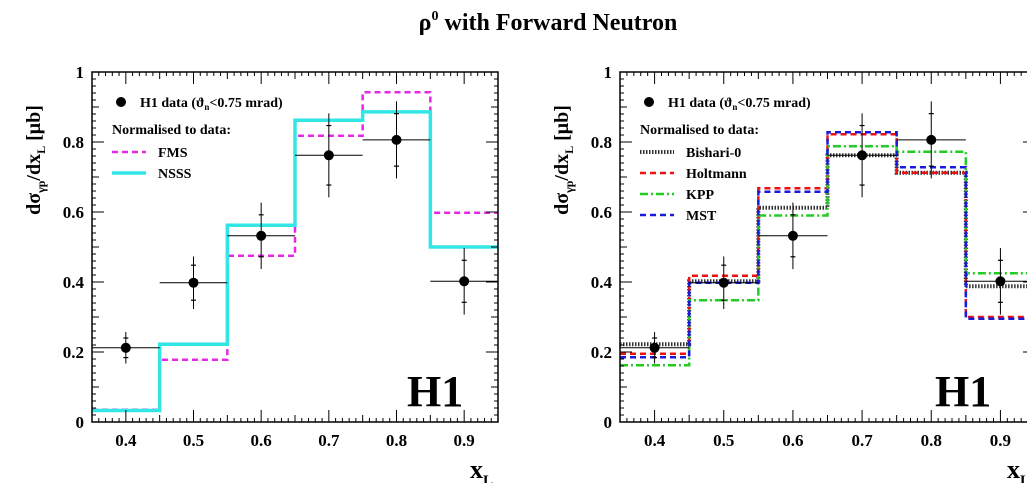 The height and width of the screenshot is (488, 1027). I want to click on legend-label-nsss: NSSS, so click(175, 174).